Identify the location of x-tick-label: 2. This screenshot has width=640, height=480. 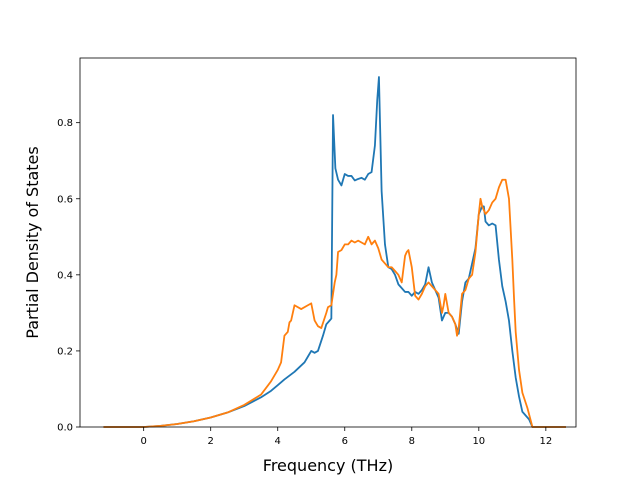
(211, 441).